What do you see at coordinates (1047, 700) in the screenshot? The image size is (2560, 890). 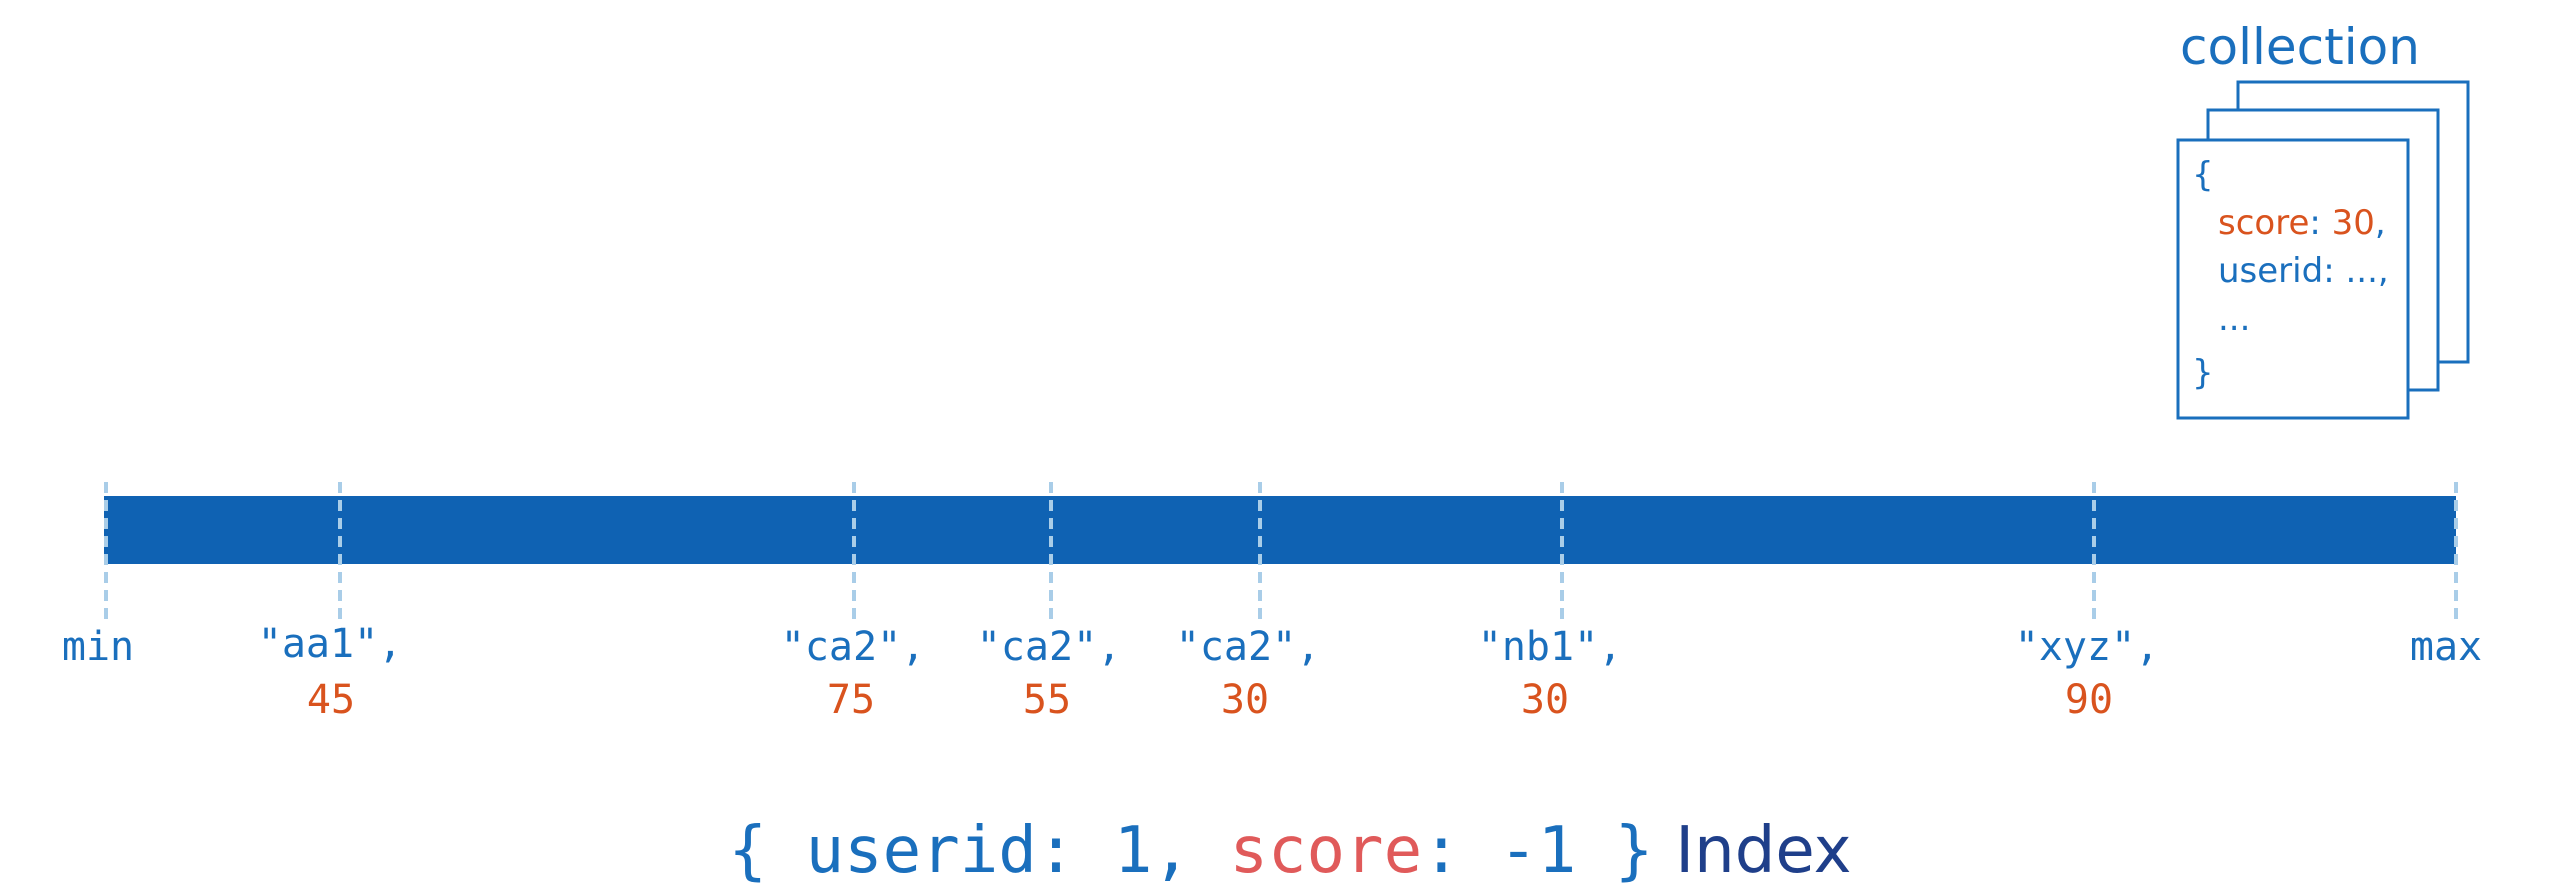 I see `entry-value-3: 55` at bounding box center [1047, 700].